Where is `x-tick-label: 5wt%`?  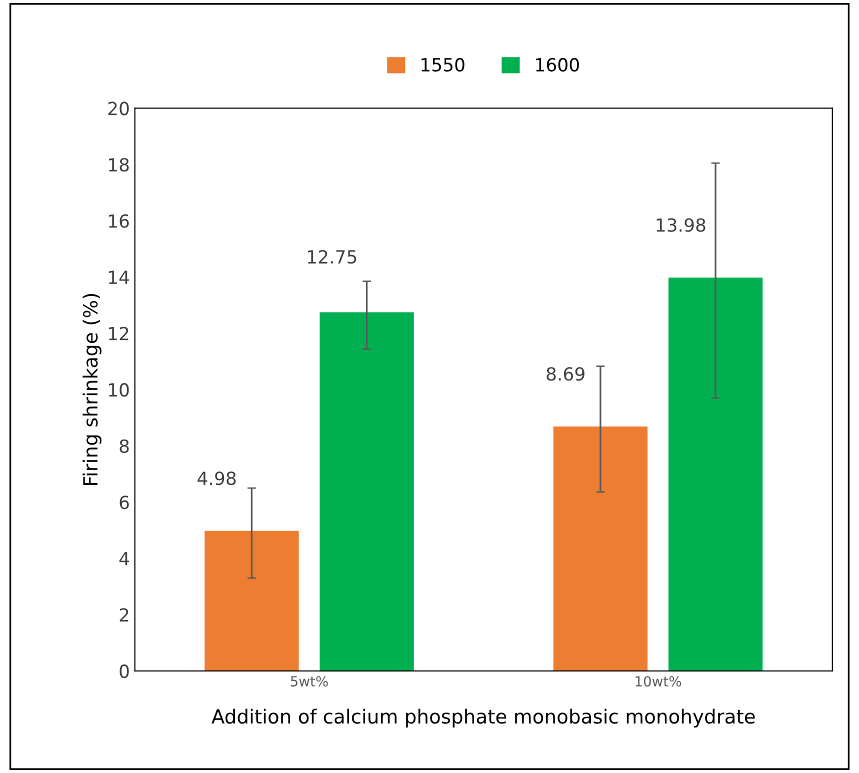
x-tick-label: 5wt% is located at coordinates (309, 681).